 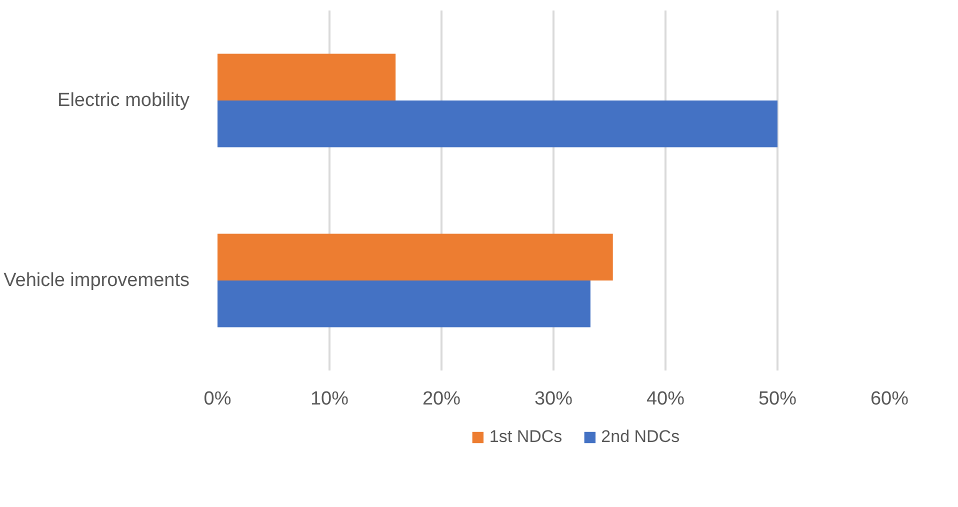 What do you see at coordinates (218, 399) in the screenshot?
I see `x-tick-label: 0%` at bounding box center [218, 399].